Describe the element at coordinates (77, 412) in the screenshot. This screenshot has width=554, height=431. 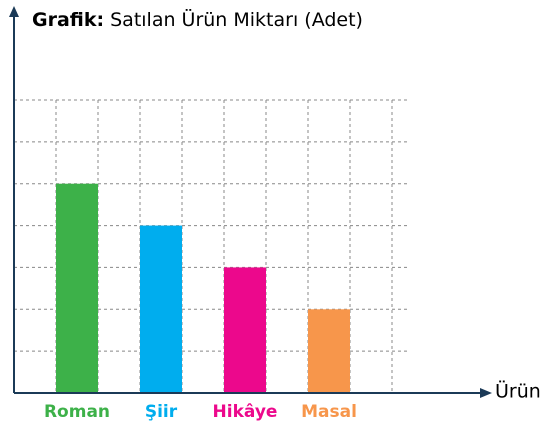
I see `x-tick-label: Roman` at that location.